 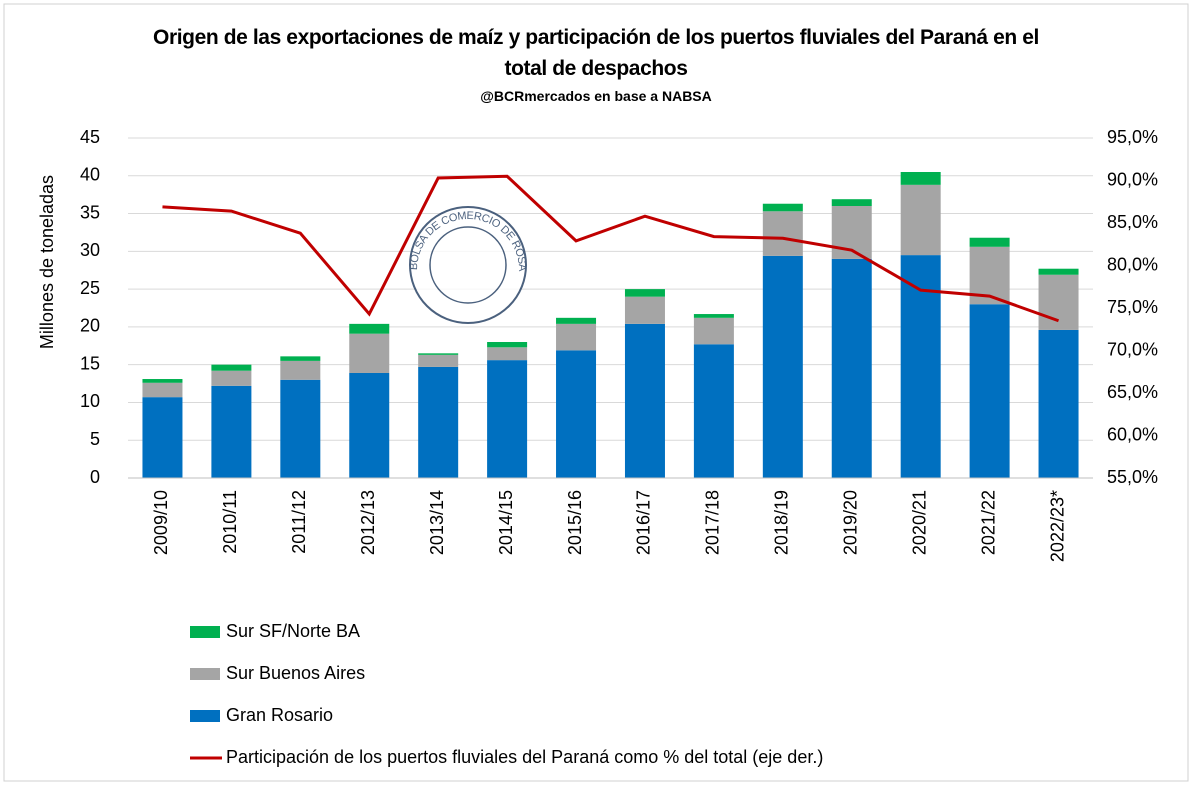 What do you see at coordinates (1132, 477) in the screenshot?
I see `y2-tick-label: 55,0%` at bounding box center [1132, 477].